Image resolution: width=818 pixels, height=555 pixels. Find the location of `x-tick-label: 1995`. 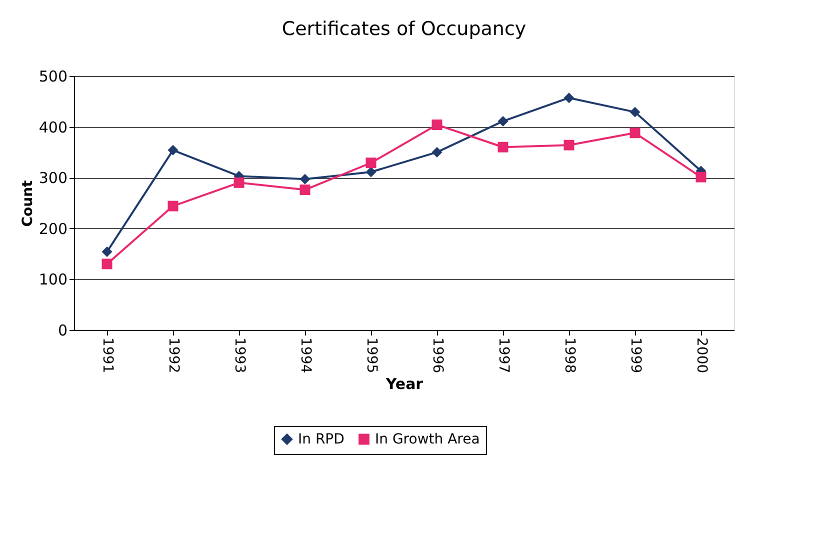

x-tick-label: 1995 is located at coordinates (372, 356).